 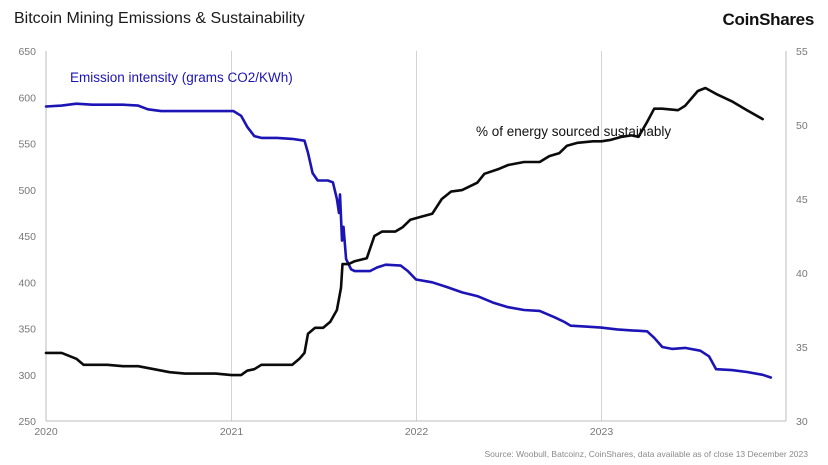 What do you see at coordinates (46, 432) in the screenshot?
I see `x-tick-label: 2020` at bounding box center [46, 432].